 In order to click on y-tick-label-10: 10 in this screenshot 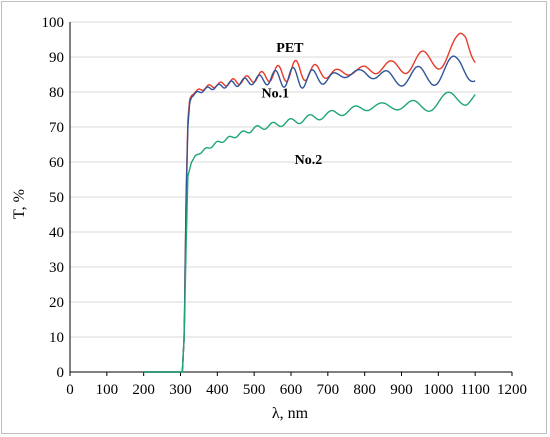, I will do `click(56, 338)`.